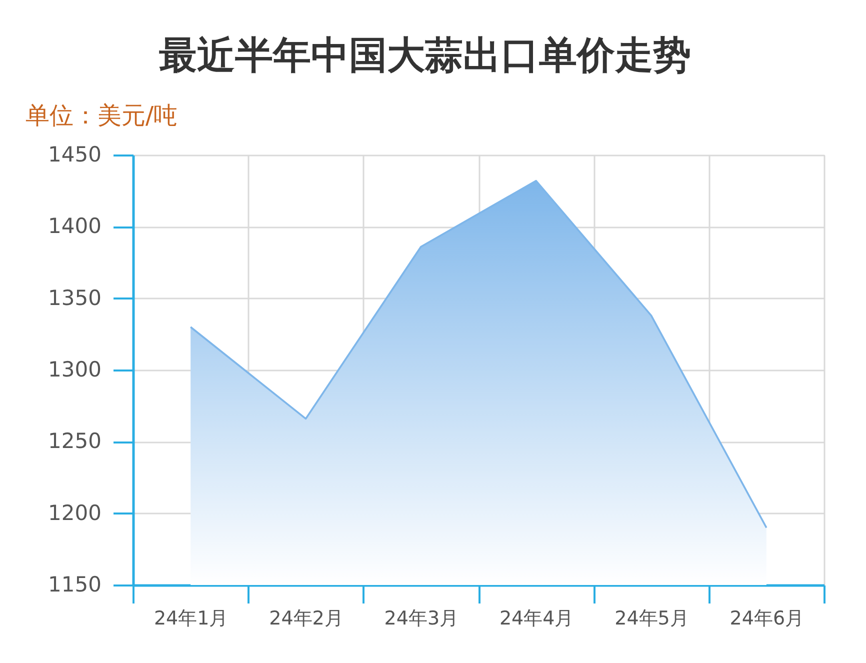  I want to click on chart-title: 最近半年中国大蒜出口单价走势, so click(425, 55).